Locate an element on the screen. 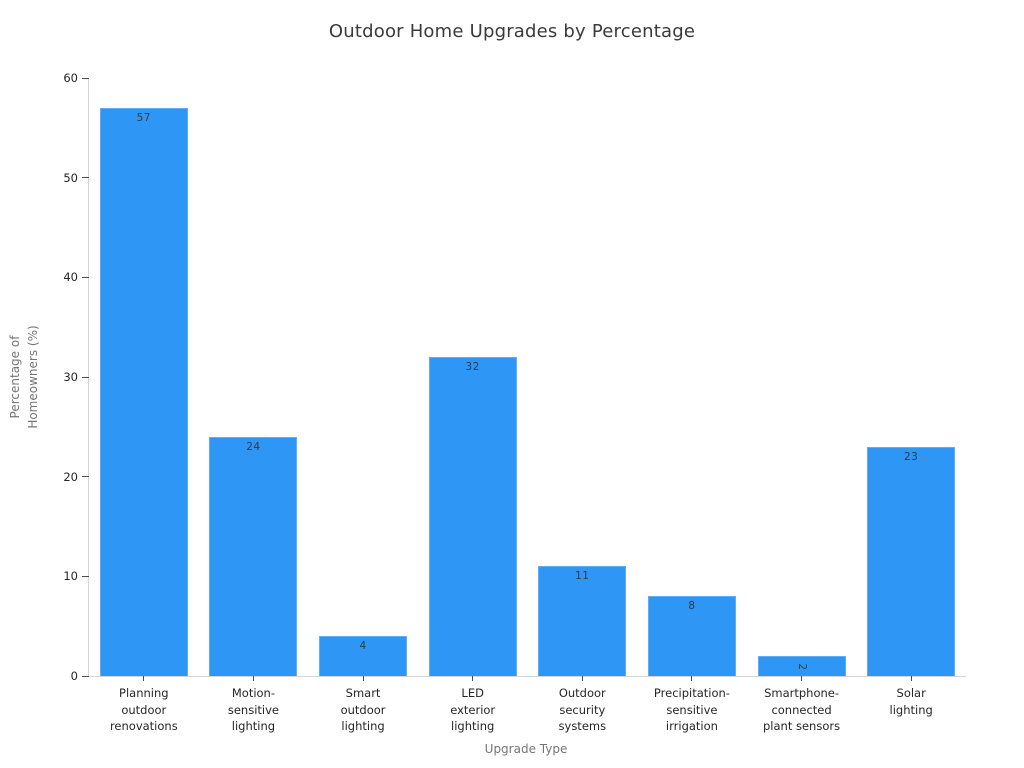  bar: 4 is located at coordinates (363, 656).